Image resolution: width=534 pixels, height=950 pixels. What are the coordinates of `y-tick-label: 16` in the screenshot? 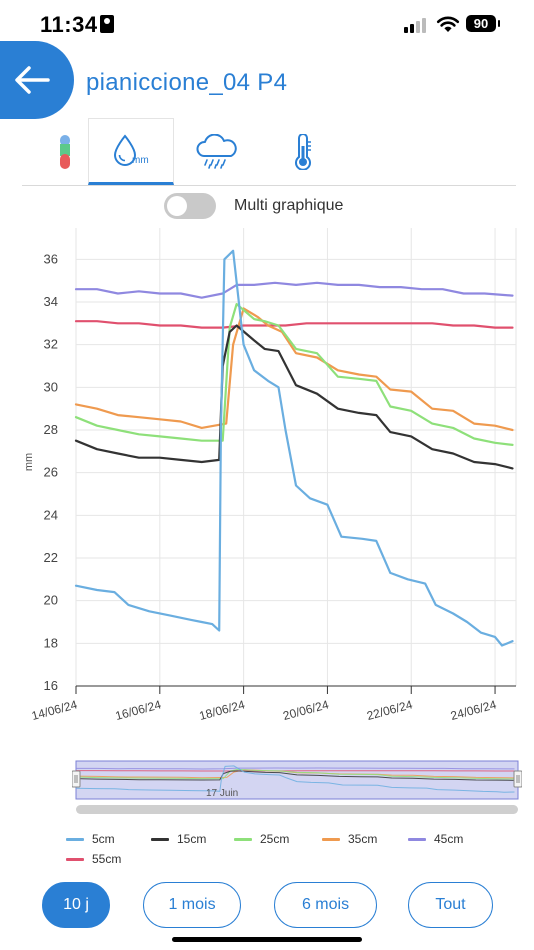 It's located at (51, 685).